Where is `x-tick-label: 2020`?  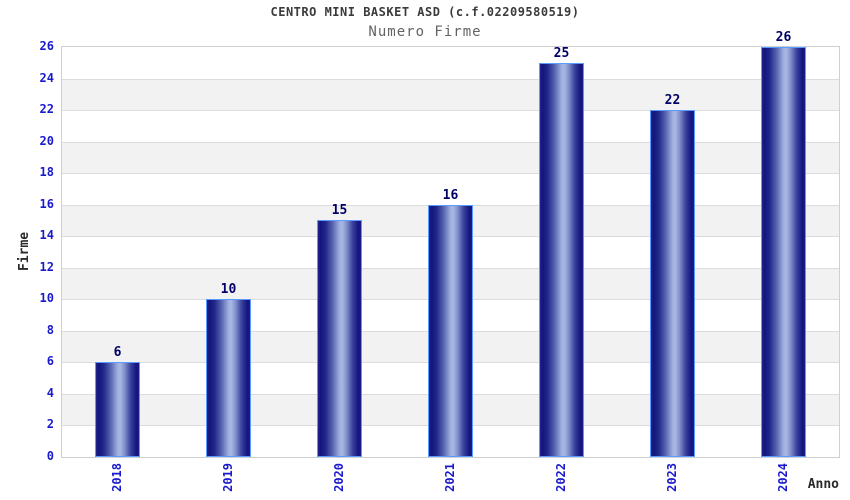
x-tick-label: 2020 is located at coordinates (338, 477).